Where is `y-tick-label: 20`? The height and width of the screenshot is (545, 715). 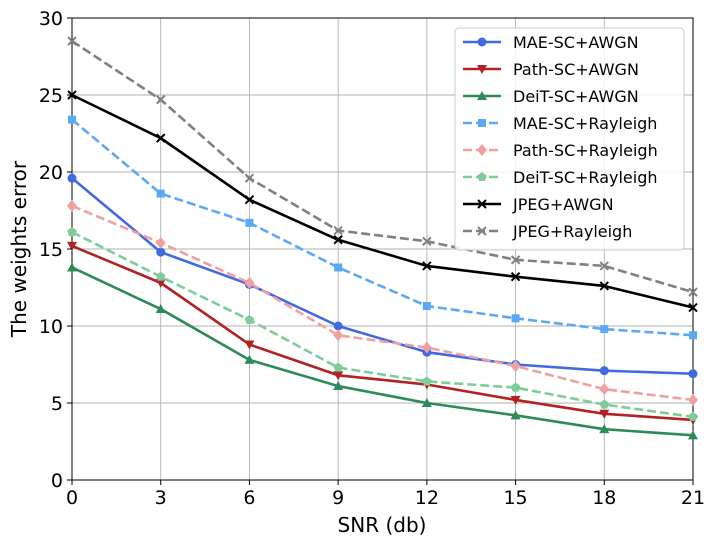
y-tick-label: 20 is located at coordinates (51, 173).